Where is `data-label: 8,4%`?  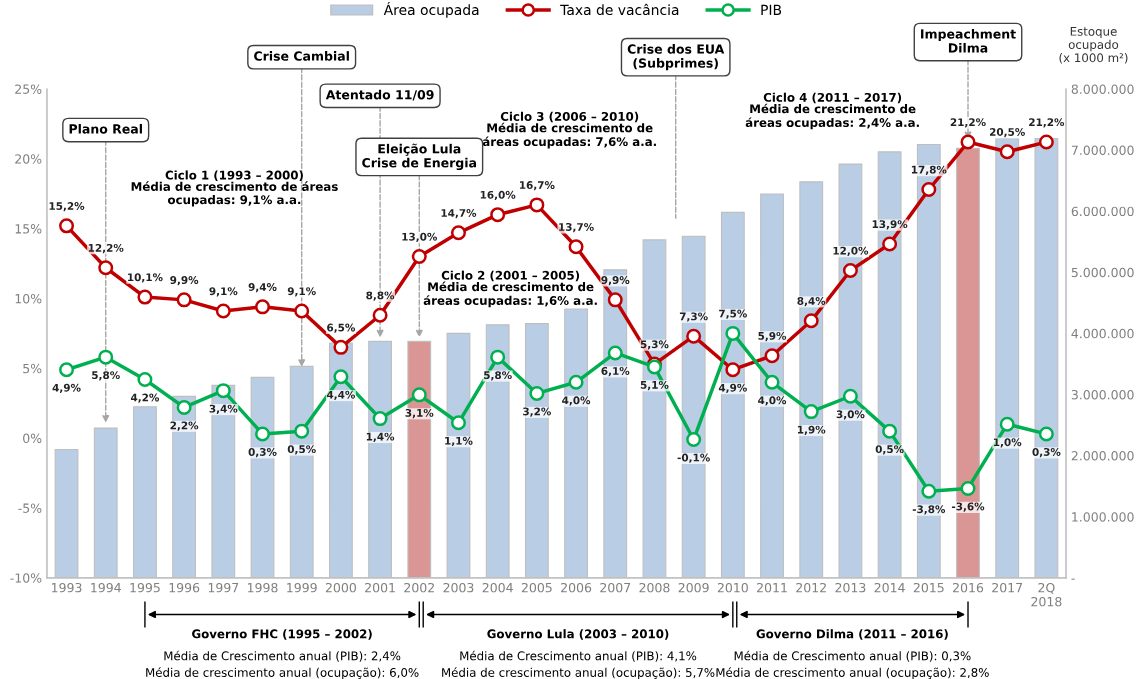
data-label: 8,4% is located at coordinates (811, 302).